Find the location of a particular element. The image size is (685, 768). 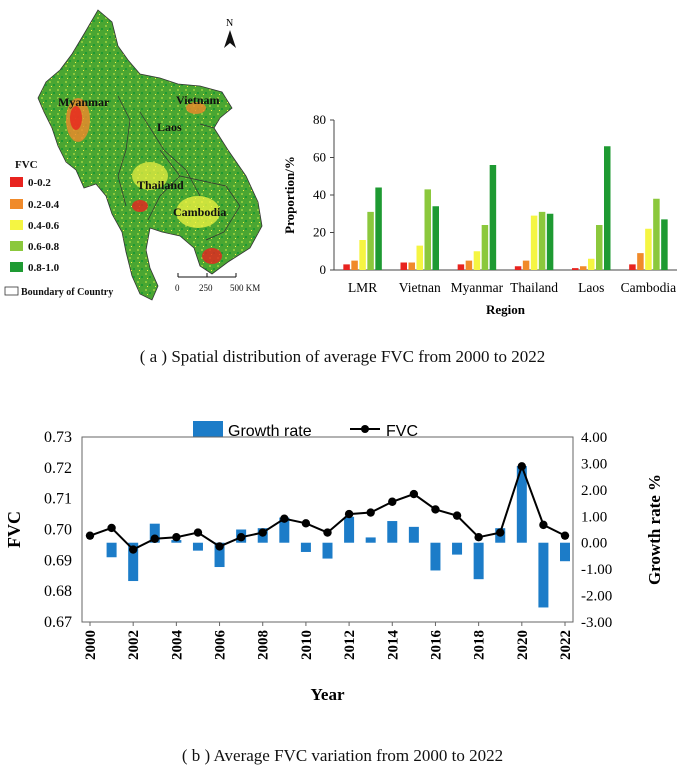

growth-bar-2018 is located at coordinates (478, 561).